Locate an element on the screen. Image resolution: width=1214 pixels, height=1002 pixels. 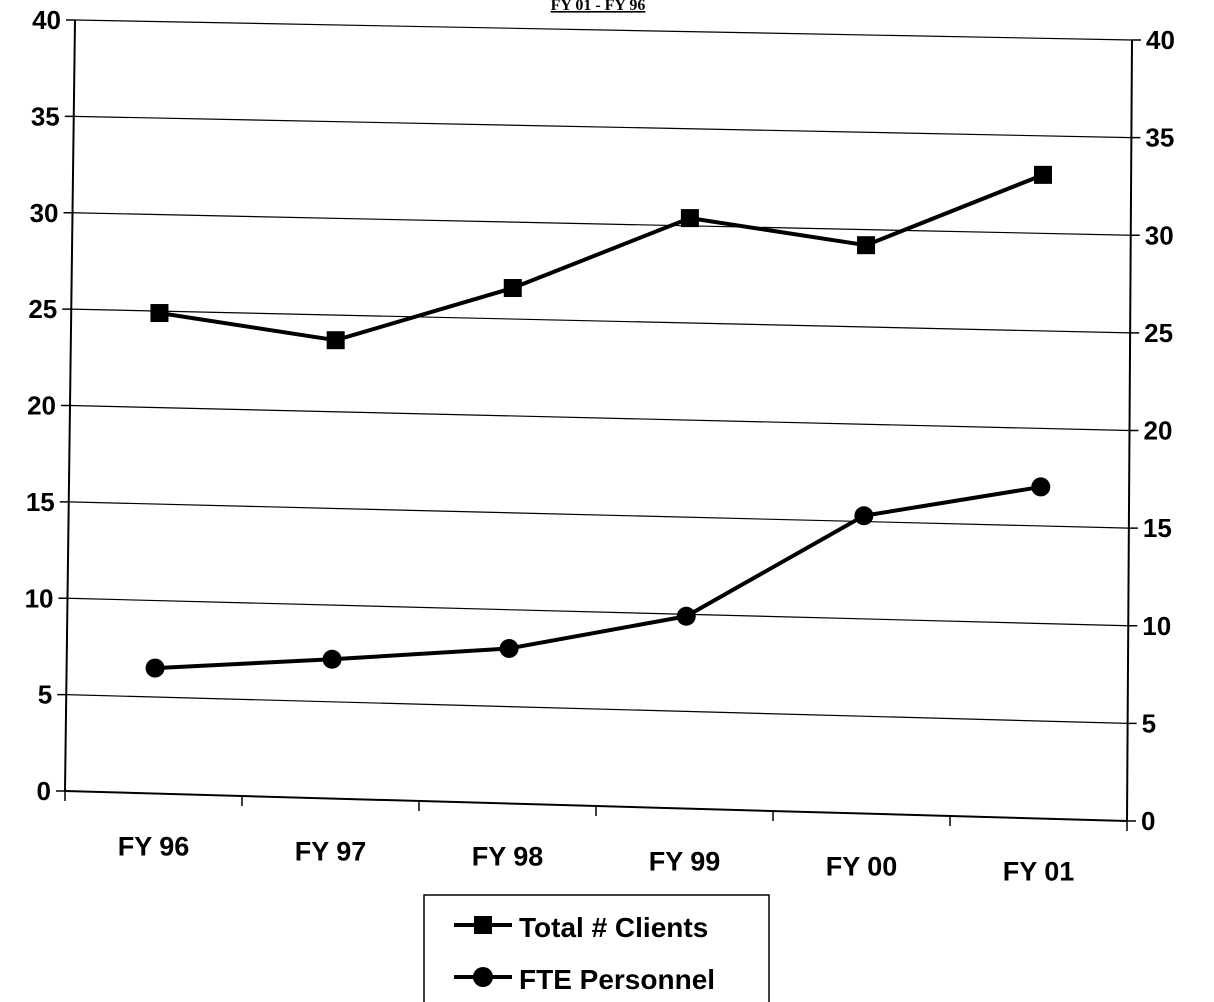
x-tick-labels: FY 96 FY 97 FY 98 FY 99 FY 00 FY 01 is located at coordinates (596, 859).